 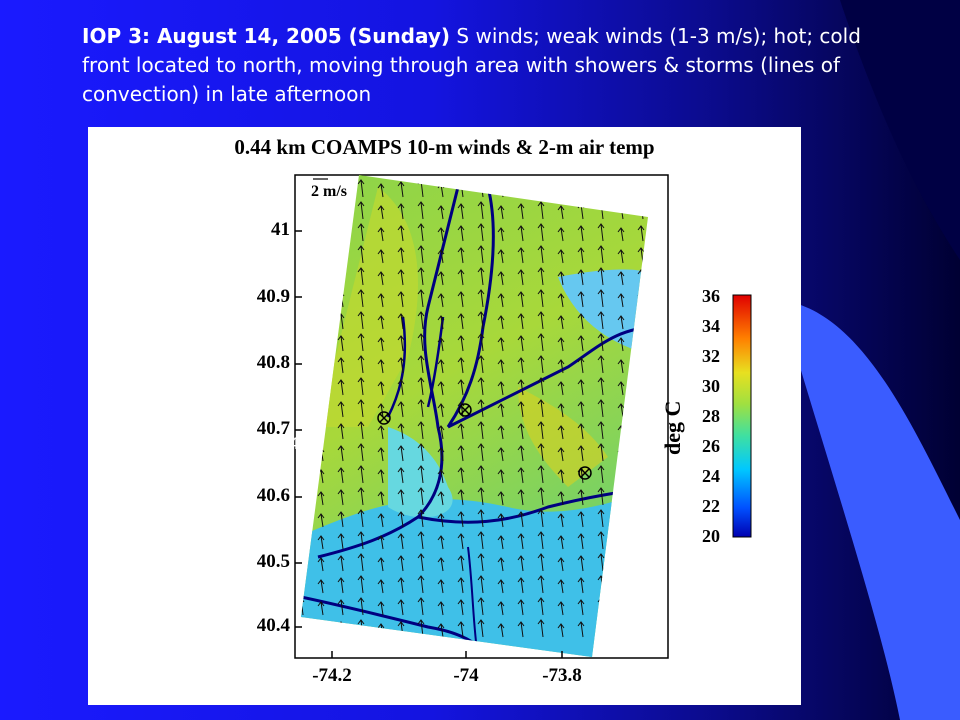 I want to click on decorative-dark-band, so click(x=900, y=130).